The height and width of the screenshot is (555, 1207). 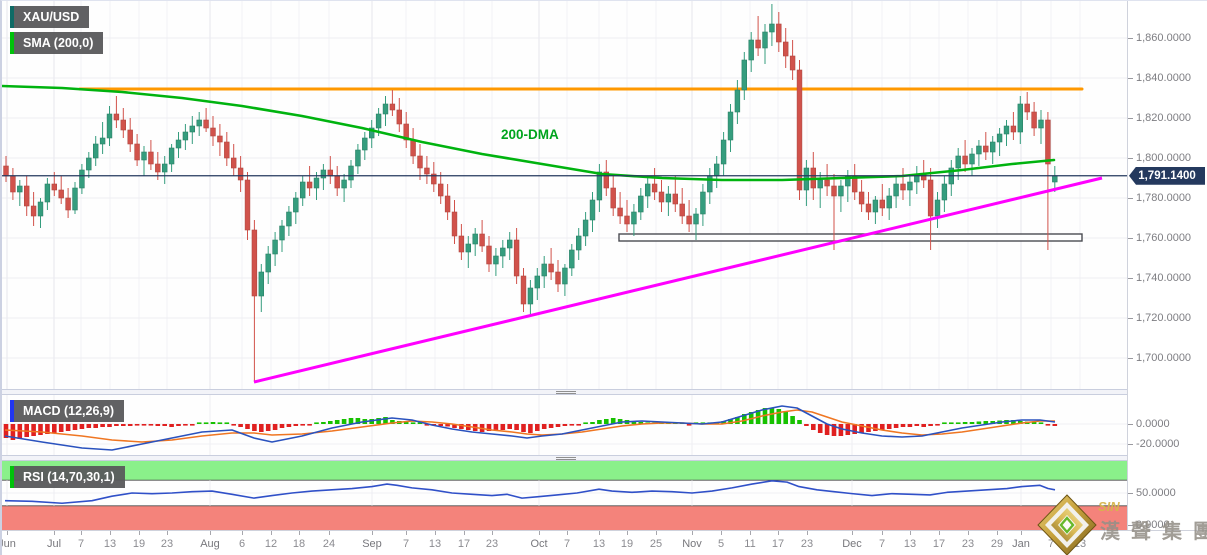 I want to click on time-tick-label: 19, so click(x=627, y=544).